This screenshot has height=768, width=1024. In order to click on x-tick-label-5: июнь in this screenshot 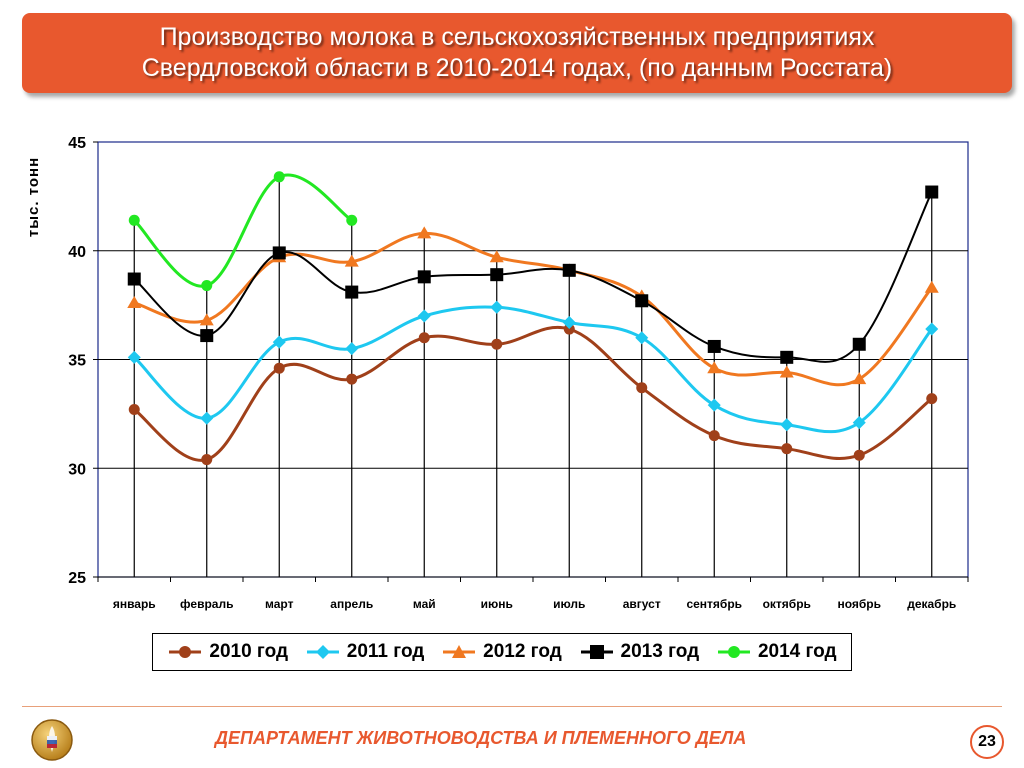, I will do `click(497, 604)`.